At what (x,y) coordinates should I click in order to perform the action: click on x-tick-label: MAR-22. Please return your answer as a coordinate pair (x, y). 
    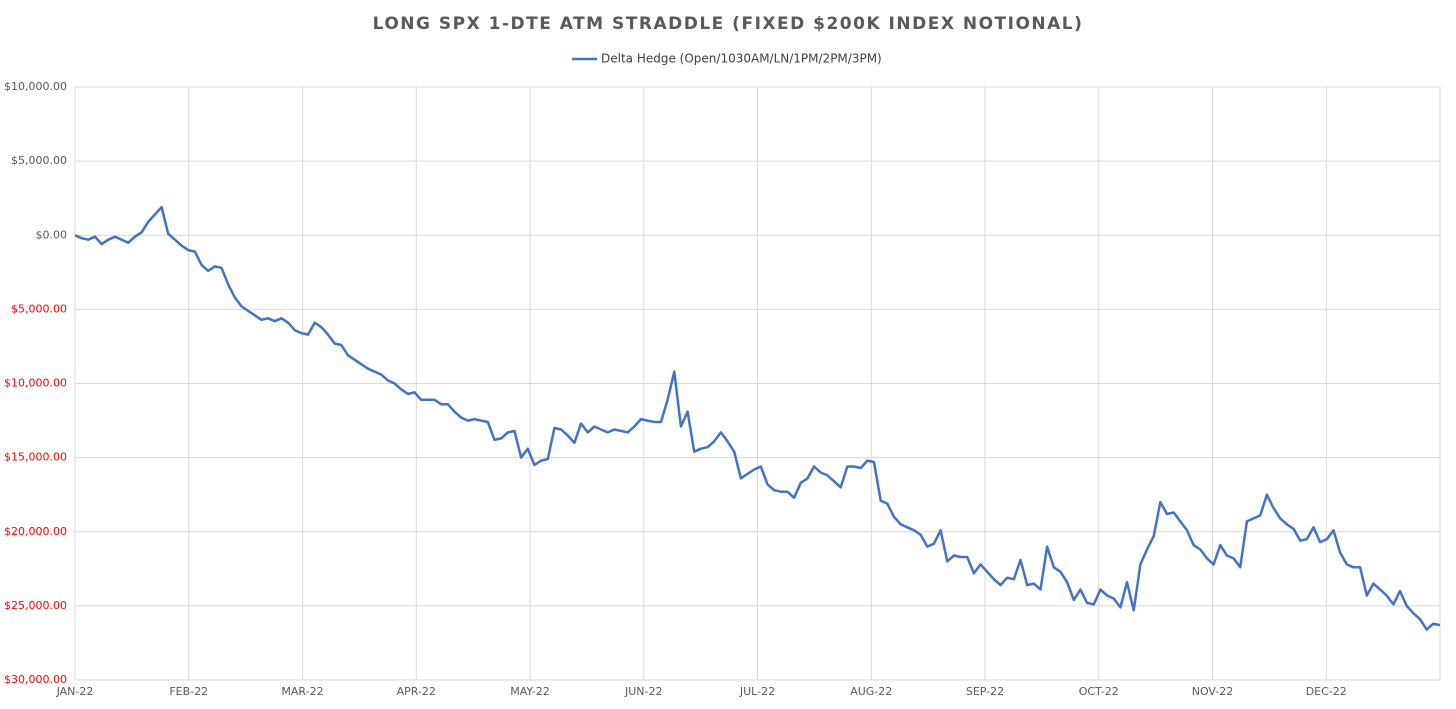
    Looking at the image, I should click on (302, 691).